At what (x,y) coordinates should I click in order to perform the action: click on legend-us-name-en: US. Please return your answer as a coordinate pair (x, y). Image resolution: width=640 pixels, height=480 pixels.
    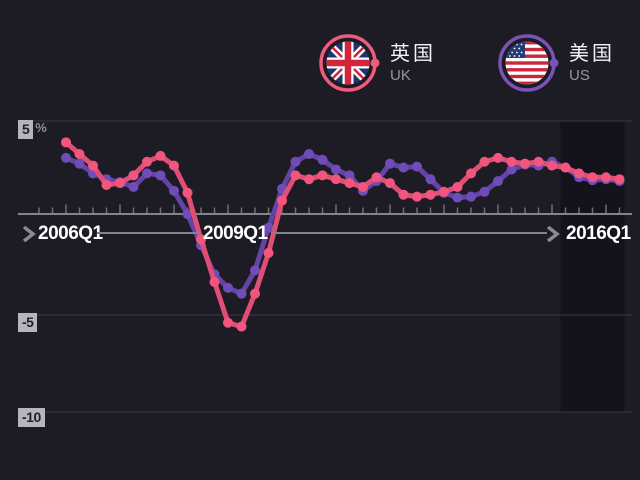
    Looking at the image, I should click on (579, 75).